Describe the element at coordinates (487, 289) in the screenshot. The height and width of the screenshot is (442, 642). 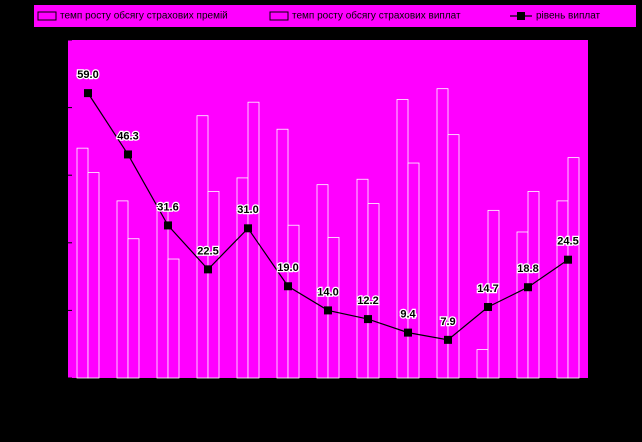
I see `data-label: 14.7` at that location.